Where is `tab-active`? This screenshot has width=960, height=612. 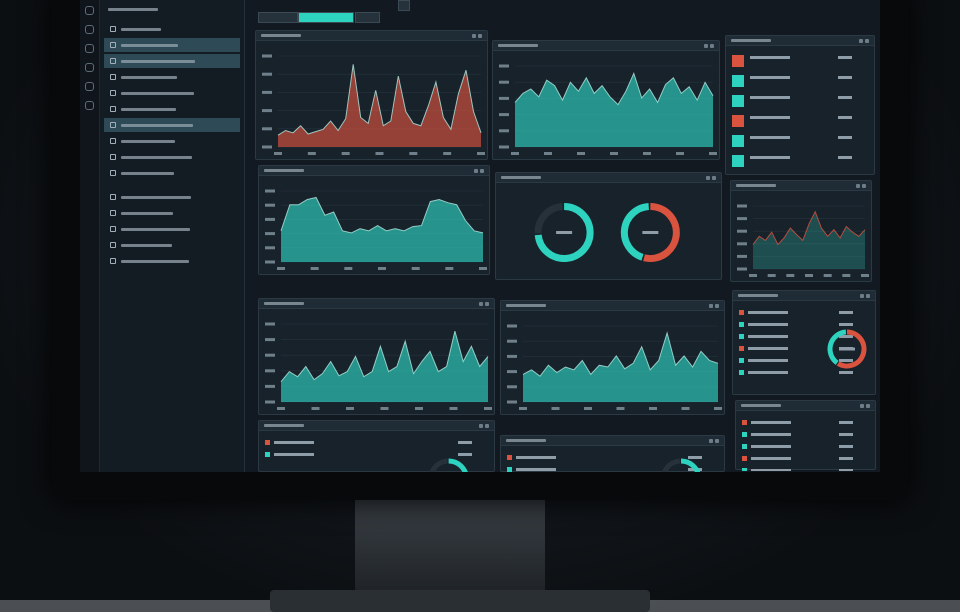
tab-active is located at coordinates (326, 17).